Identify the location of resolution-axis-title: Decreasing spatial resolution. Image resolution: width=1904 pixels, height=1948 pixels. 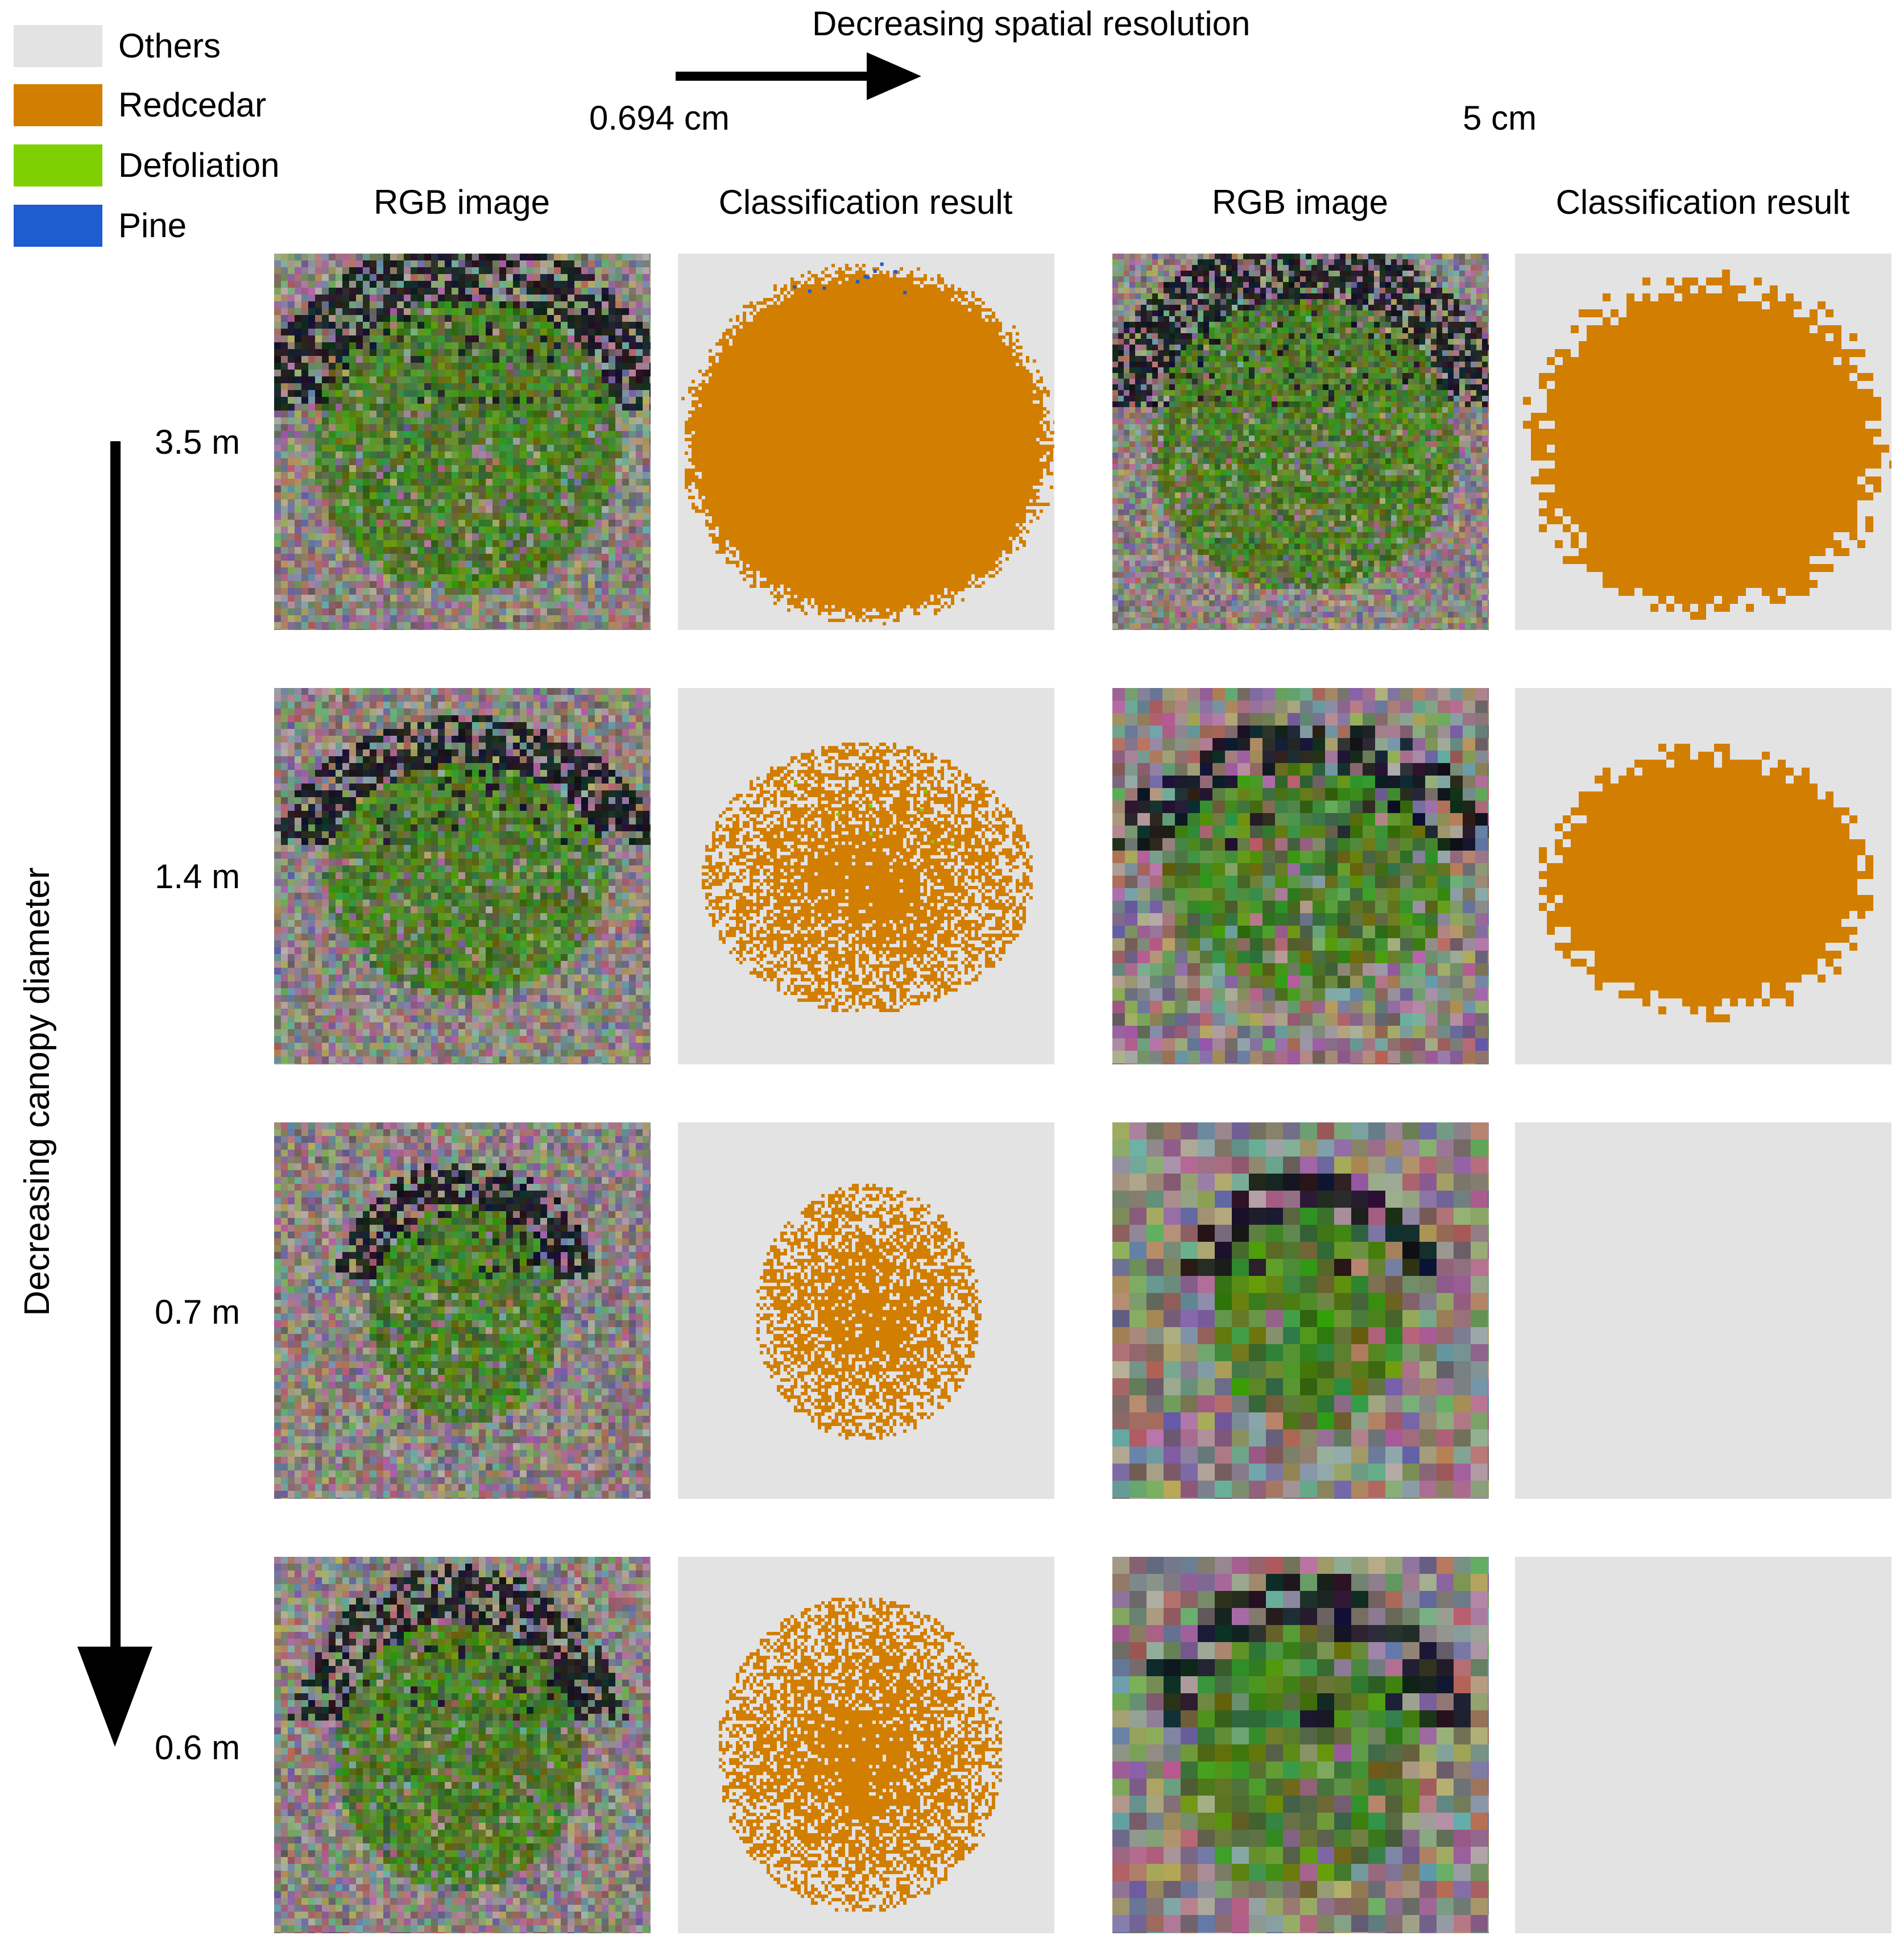
(1031, 24).